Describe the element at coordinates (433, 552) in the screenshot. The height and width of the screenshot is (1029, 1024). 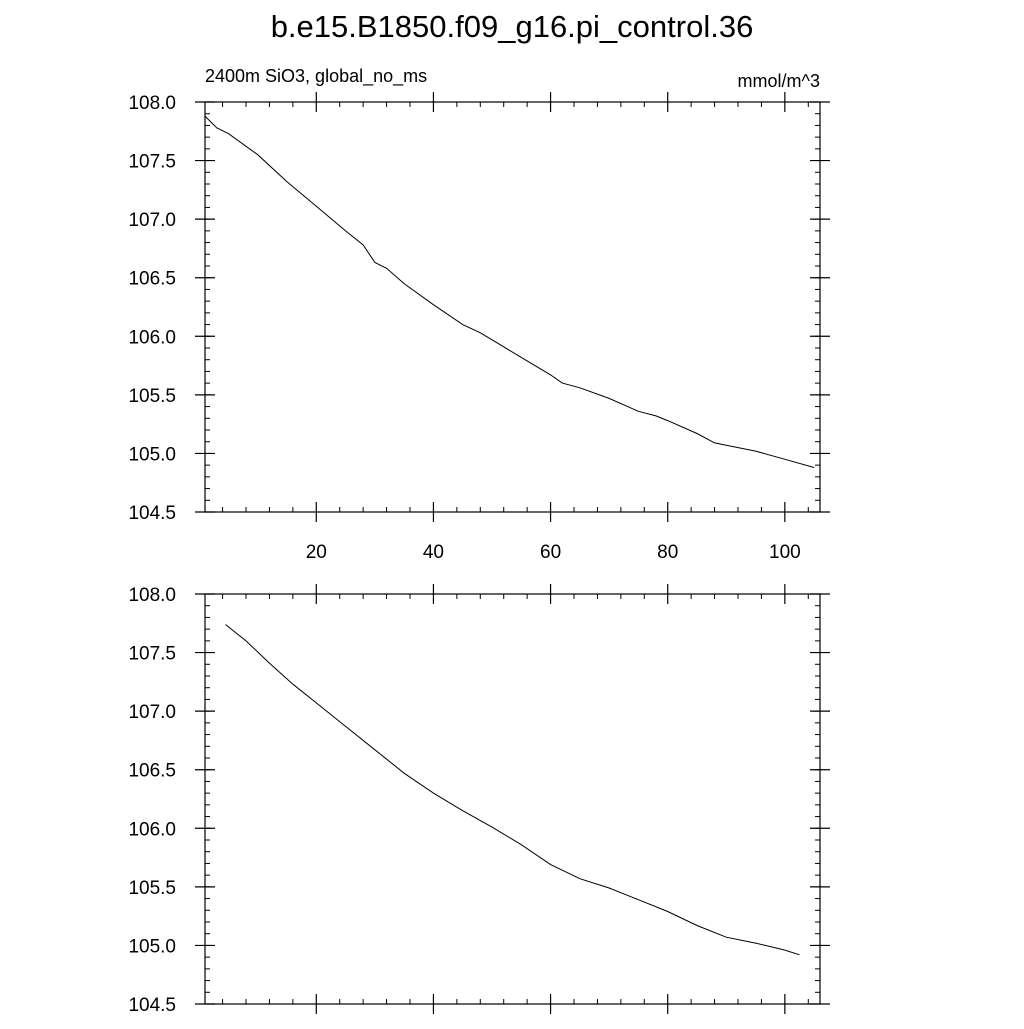
I see `x-tick-label: 40` at that location.